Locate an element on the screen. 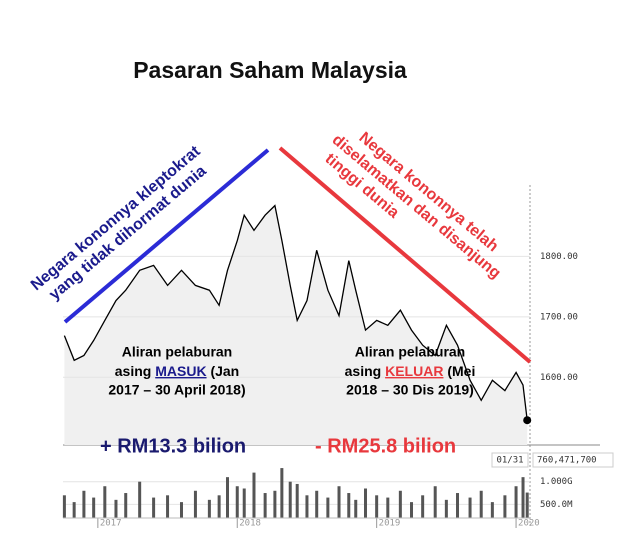  fall-text: diselamatkan dan disanjung is located at coordinates (416, 206).